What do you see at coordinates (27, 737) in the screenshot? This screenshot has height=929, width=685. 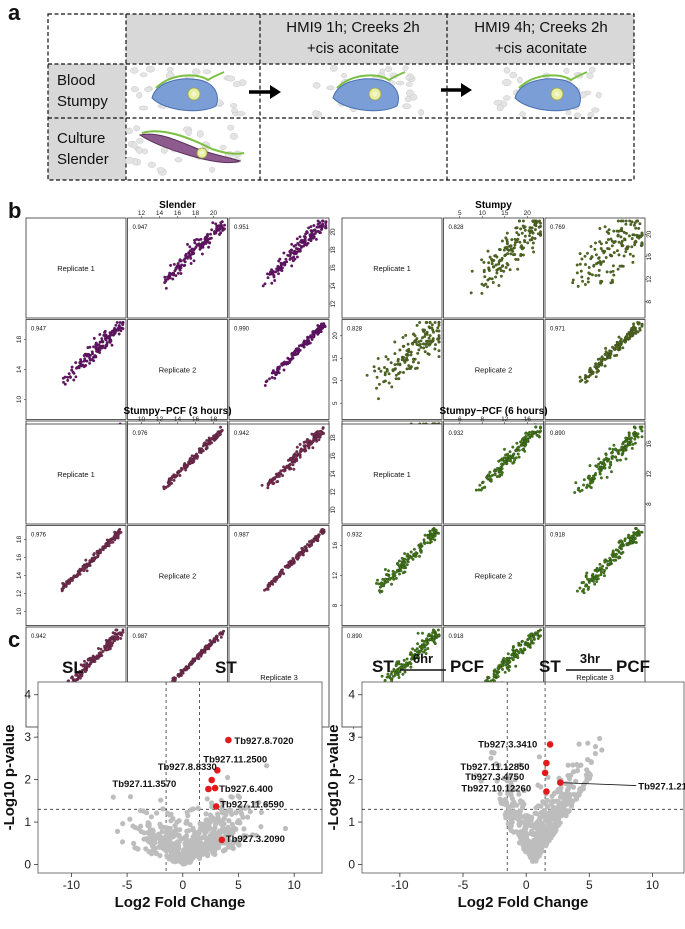 I see `y-tick-label: 3` at bounding box center [27, 737].